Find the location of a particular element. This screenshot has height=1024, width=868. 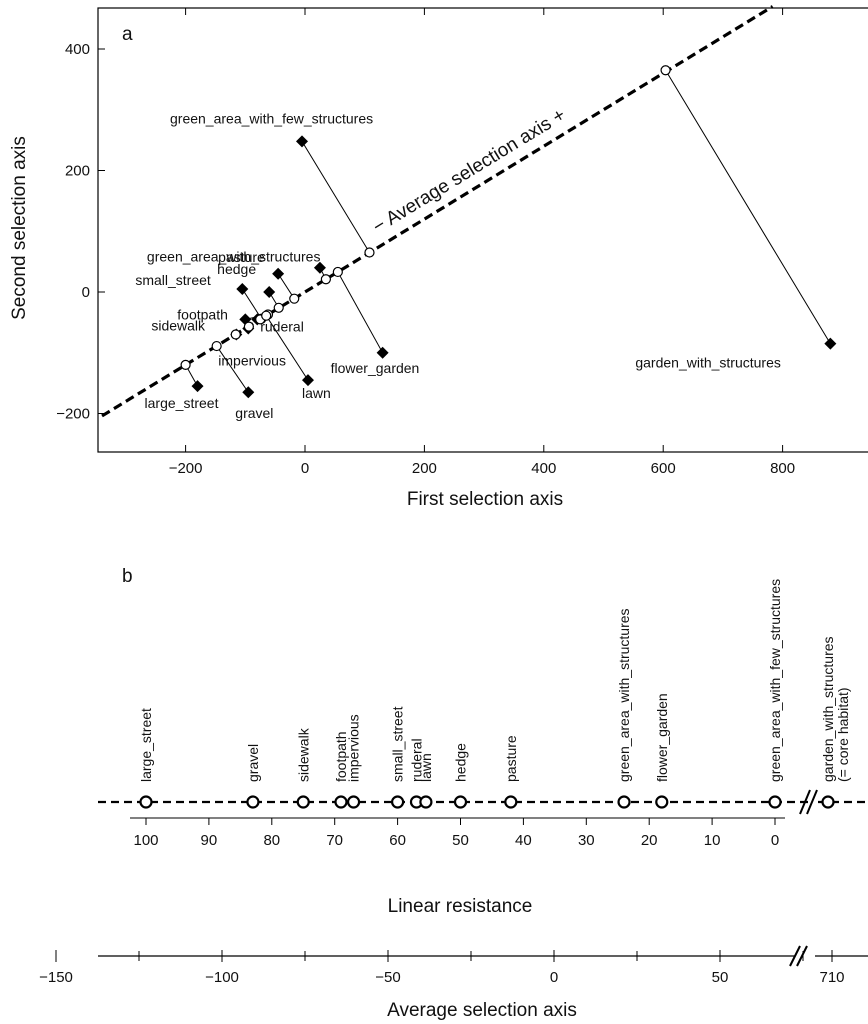

point-label: lawn is located at coordinates (316, 393).